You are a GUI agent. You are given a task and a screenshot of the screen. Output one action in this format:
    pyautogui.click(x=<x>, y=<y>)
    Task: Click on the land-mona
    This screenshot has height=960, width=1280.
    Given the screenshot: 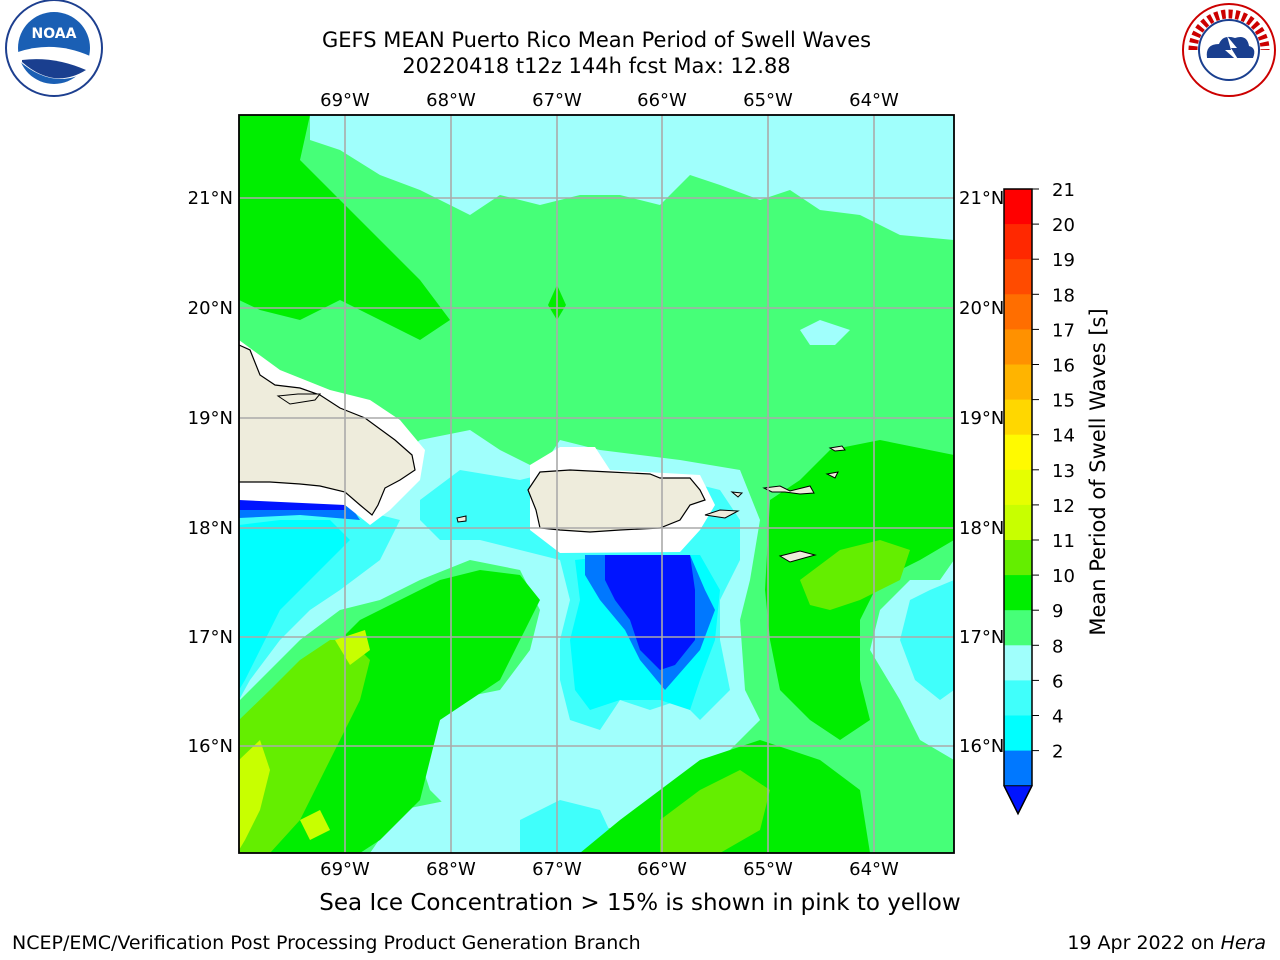 What is the action you would take?
    pyautogui.click(x=461, y=519)
    